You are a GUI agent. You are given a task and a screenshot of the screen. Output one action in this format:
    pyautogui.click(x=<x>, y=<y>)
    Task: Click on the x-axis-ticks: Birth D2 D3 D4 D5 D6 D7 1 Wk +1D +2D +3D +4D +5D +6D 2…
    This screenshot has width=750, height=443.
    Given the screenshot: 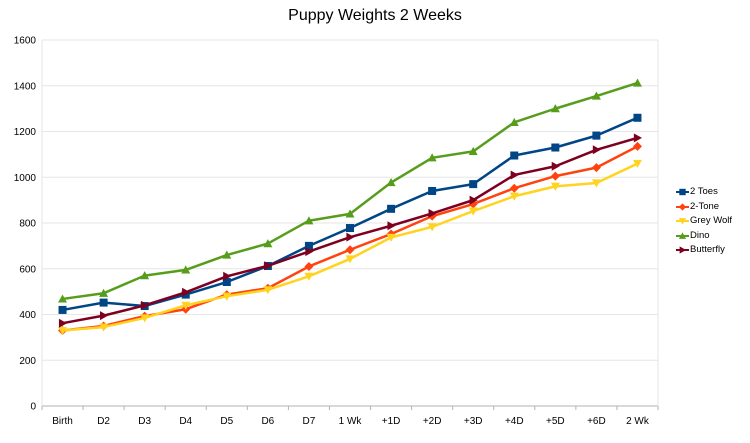 What is the action you would take?
    pyautogui.click(x=350, y=416)
    